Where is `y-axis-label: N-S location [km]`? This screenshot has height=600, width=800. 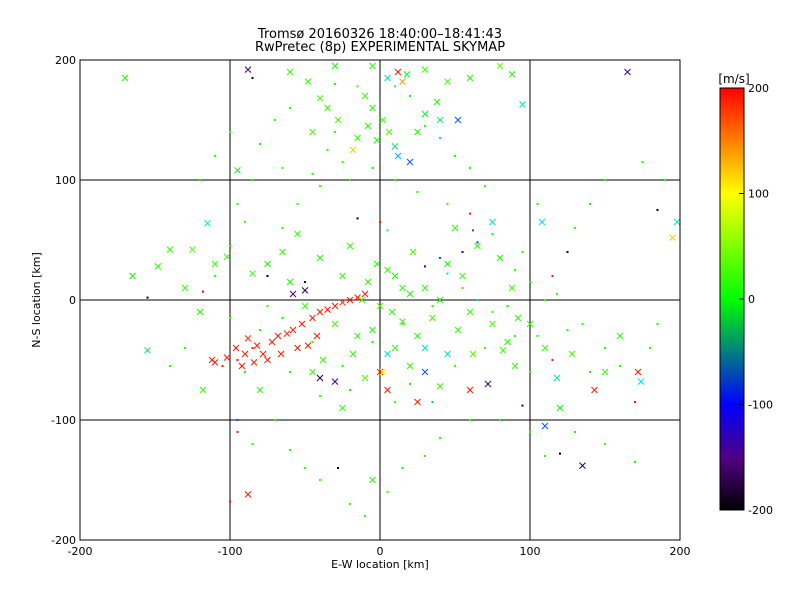 y-axis-label: N-S location [km] is located at coordinates (36, 300).